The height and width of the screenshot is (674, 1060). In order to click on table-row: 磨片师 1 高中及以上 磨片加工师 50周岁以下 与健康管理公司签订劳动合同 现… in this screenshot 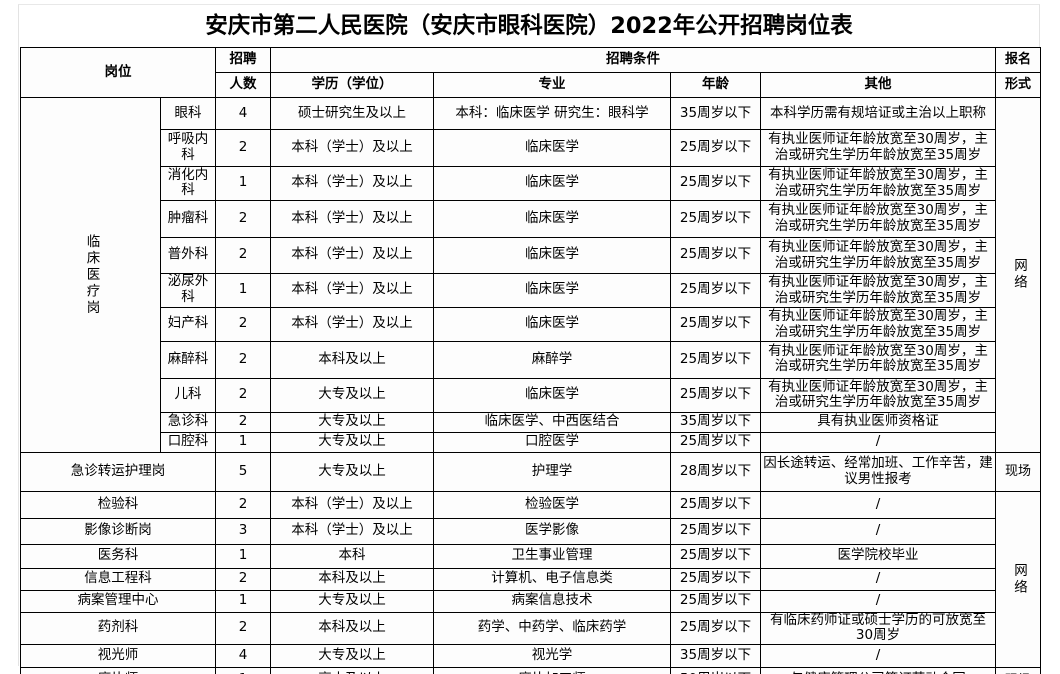, I will do `click(530, 670)`.